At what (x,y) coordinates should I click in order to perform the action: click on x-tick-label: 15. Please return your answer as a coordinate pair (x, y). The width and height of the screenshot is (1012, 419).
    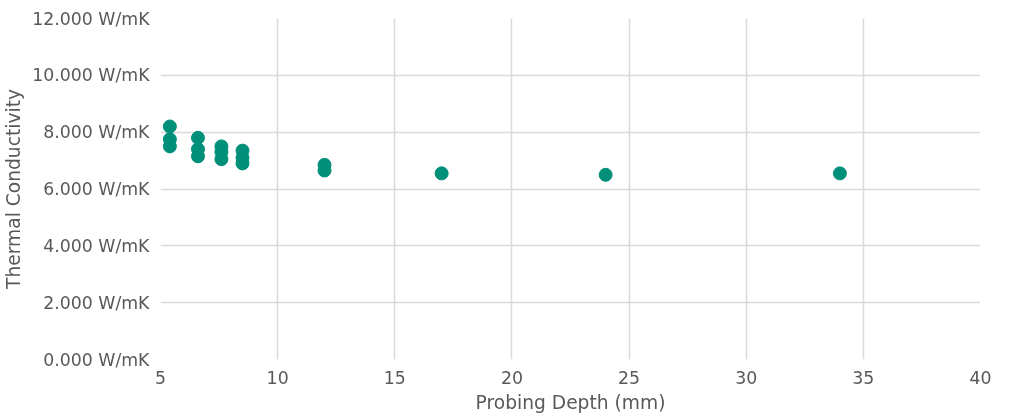
    Looking at the image, I should click on (394, 377).